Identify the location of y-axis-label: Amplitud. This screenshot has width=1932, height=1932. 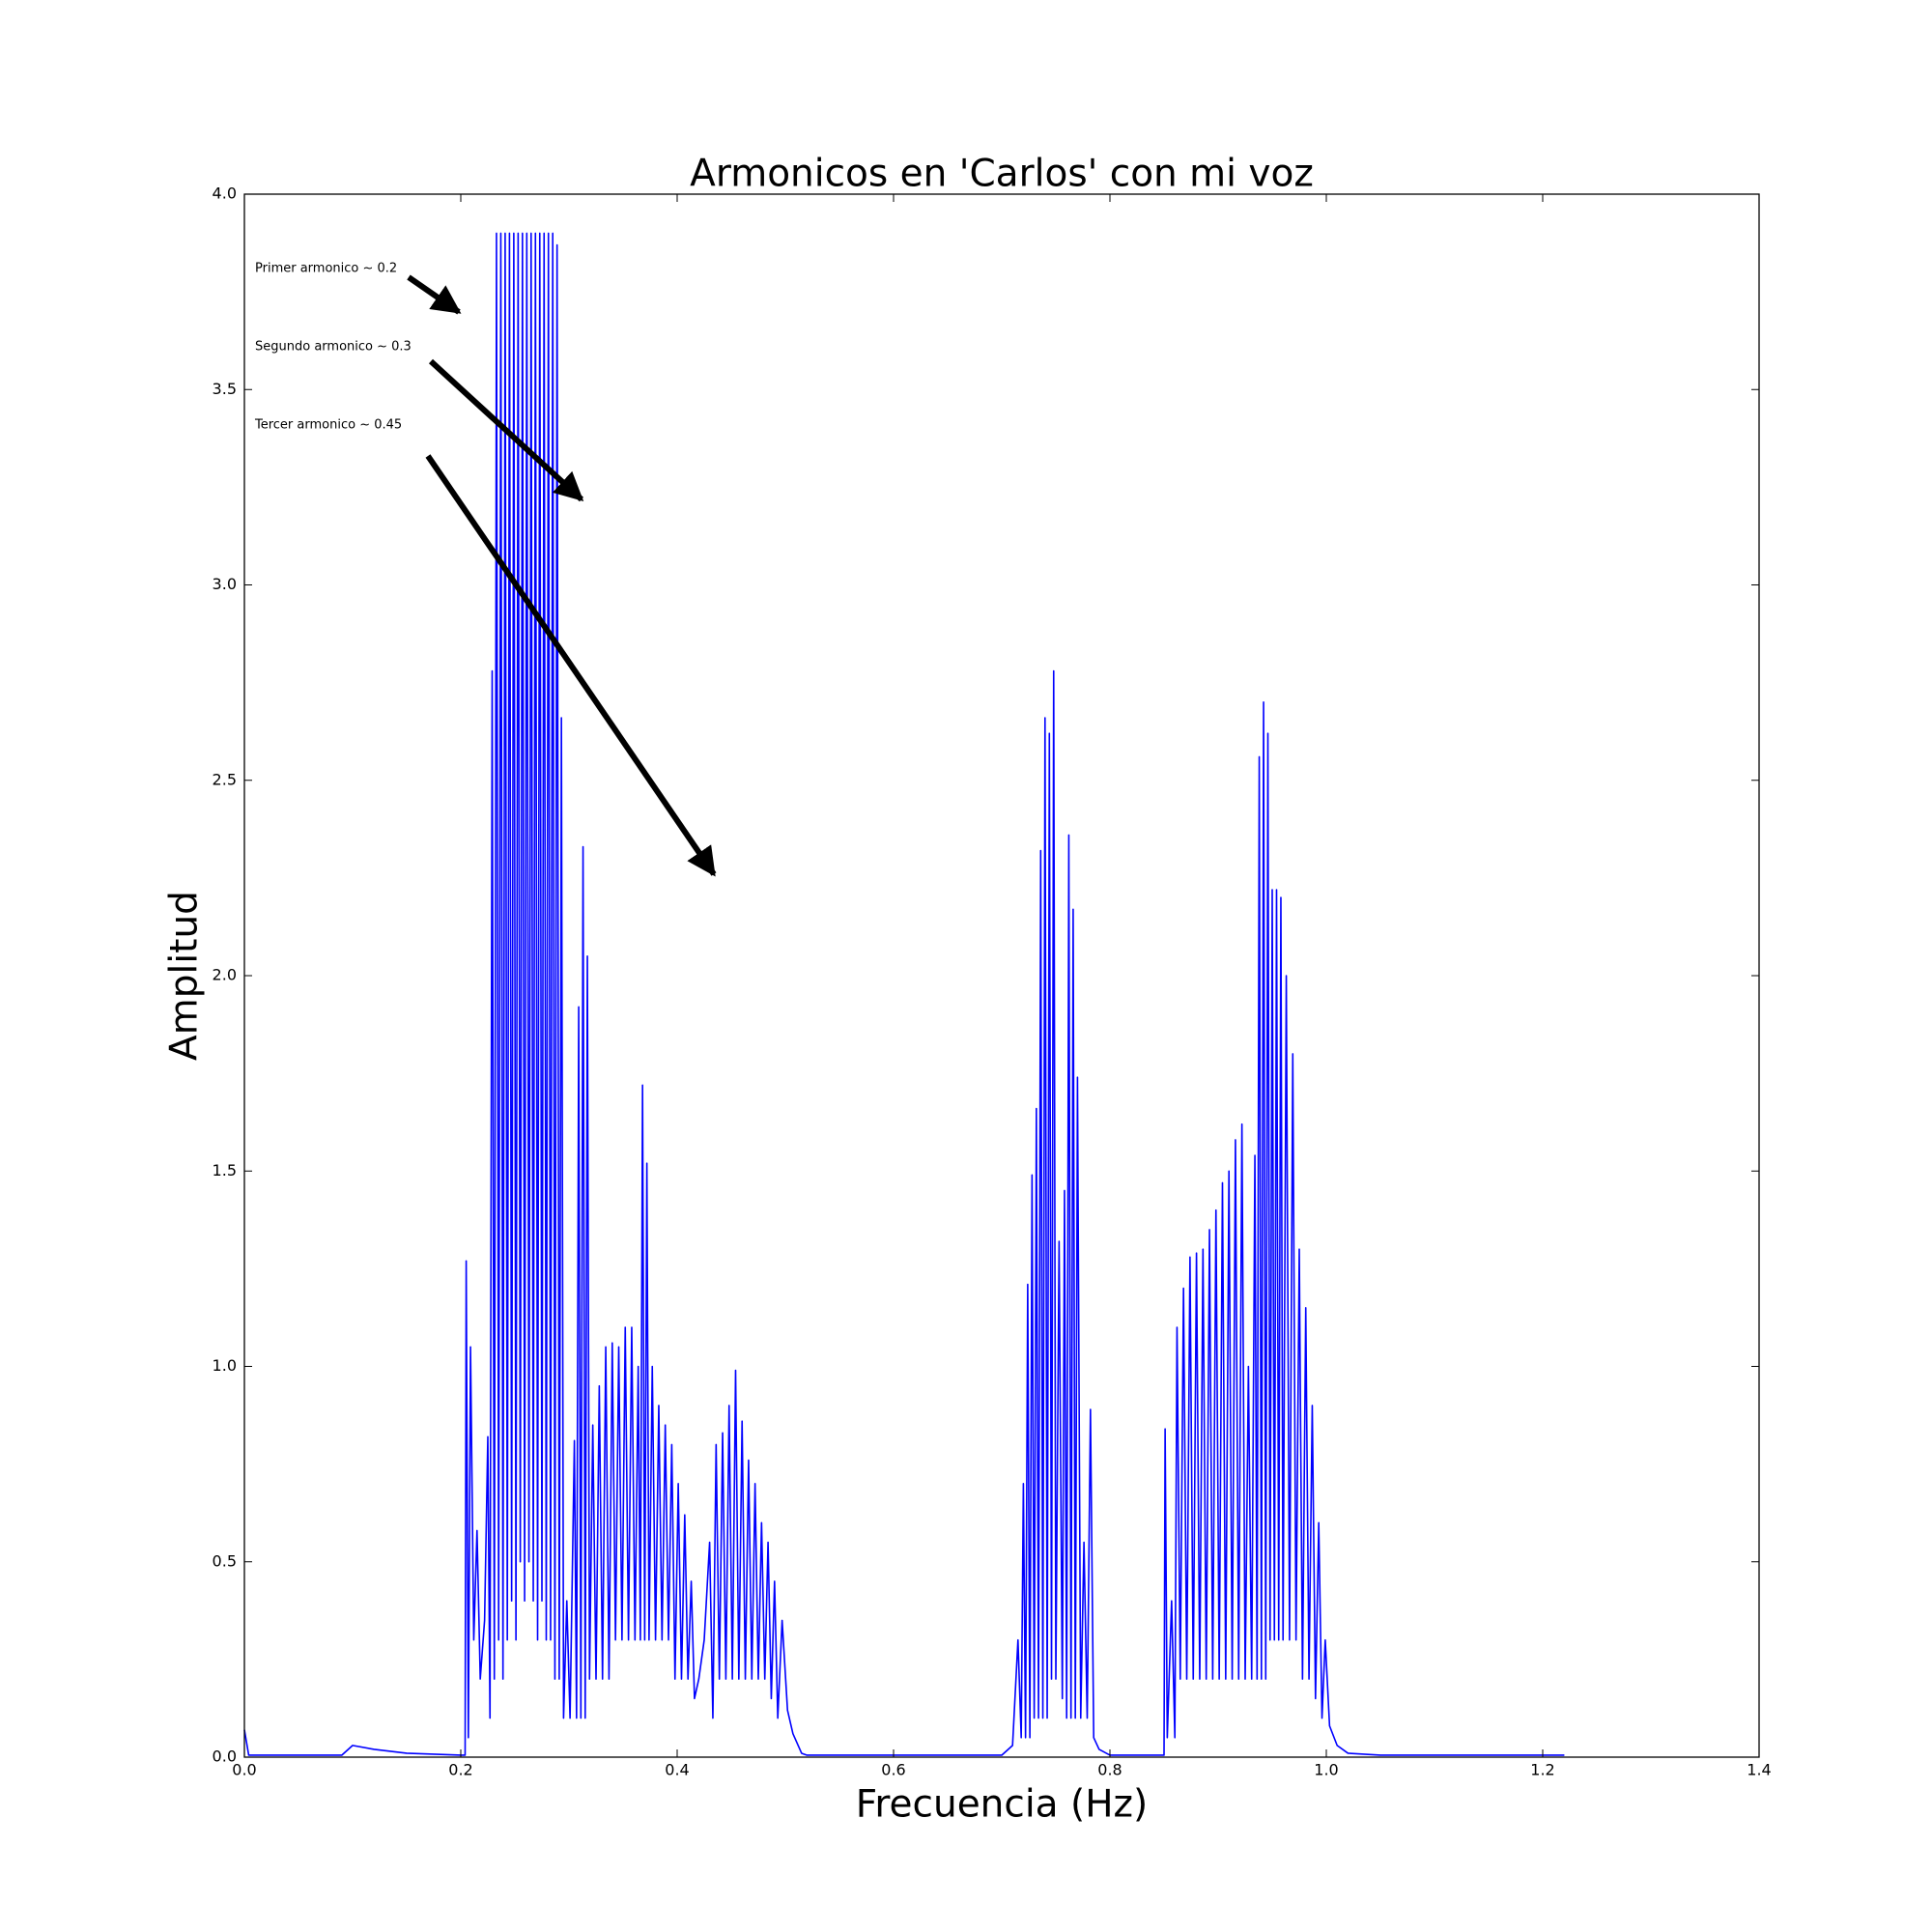
(185, 976).